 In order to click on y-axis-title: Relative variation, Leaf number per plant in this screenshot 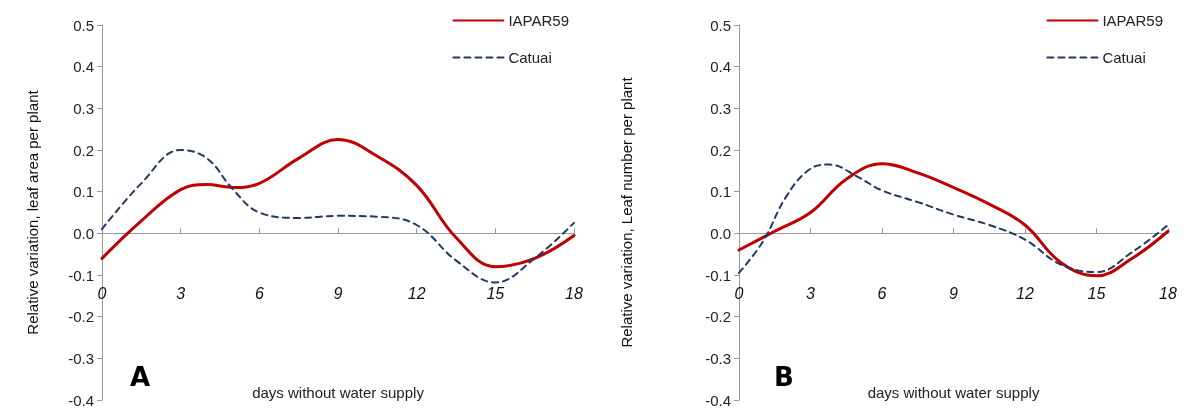, I will do `click(626, 212)`.